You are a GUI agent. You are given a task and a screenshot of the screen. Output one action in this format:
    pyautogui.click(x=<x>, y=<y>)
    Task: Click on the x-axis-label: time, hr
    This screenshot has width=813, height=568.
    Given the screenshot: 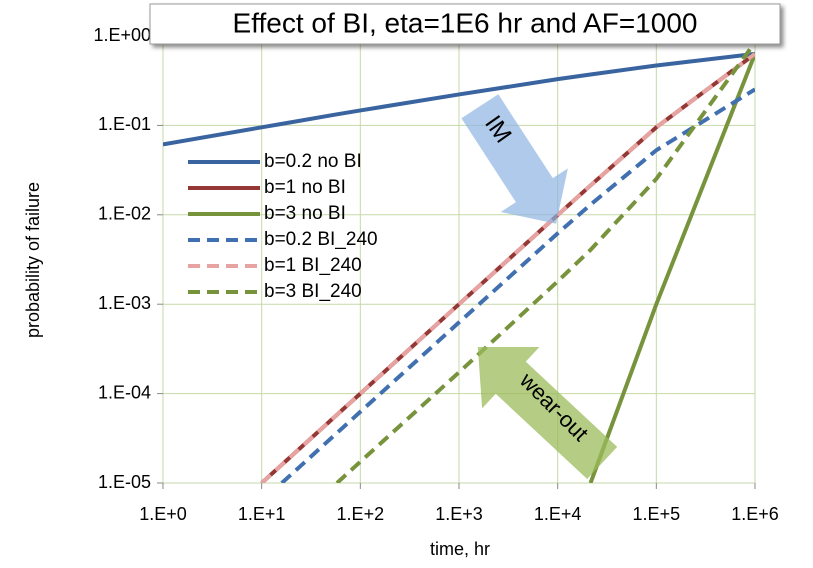 What is the action you would take?
    pyautogui.click(x=460, y=549)
    